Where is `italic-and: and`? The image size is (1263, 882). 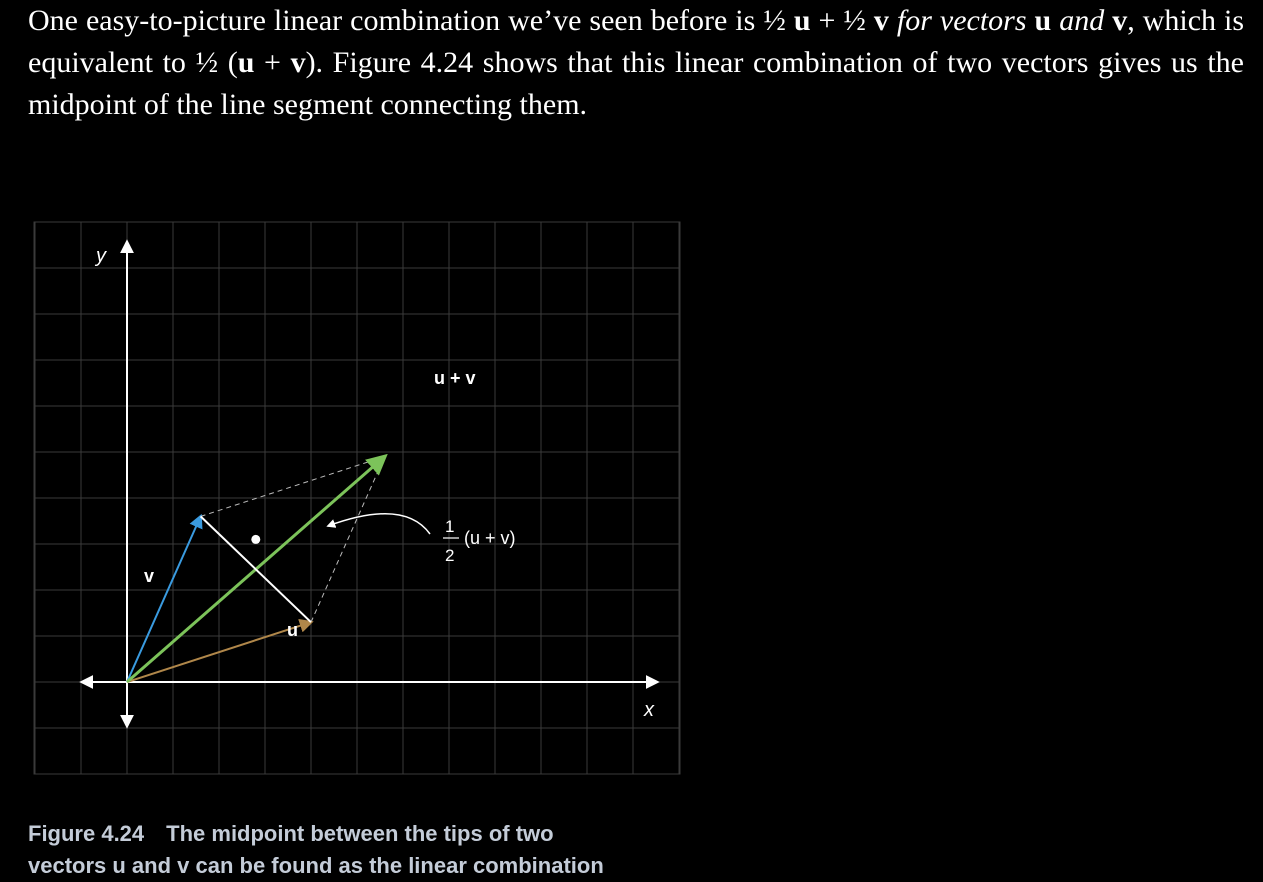 italic-and: and is located at coordinates (1082, 20).